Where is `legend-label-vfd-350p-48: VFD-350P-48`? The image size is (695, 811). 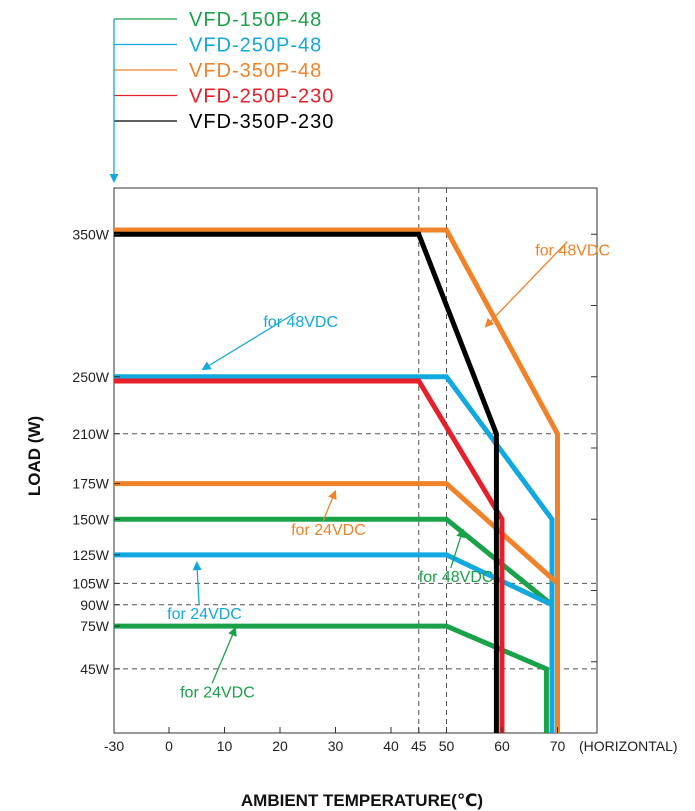 legend-label-vfd-350p-48: VFD-350P-48 is located at coordinates (255, 71).